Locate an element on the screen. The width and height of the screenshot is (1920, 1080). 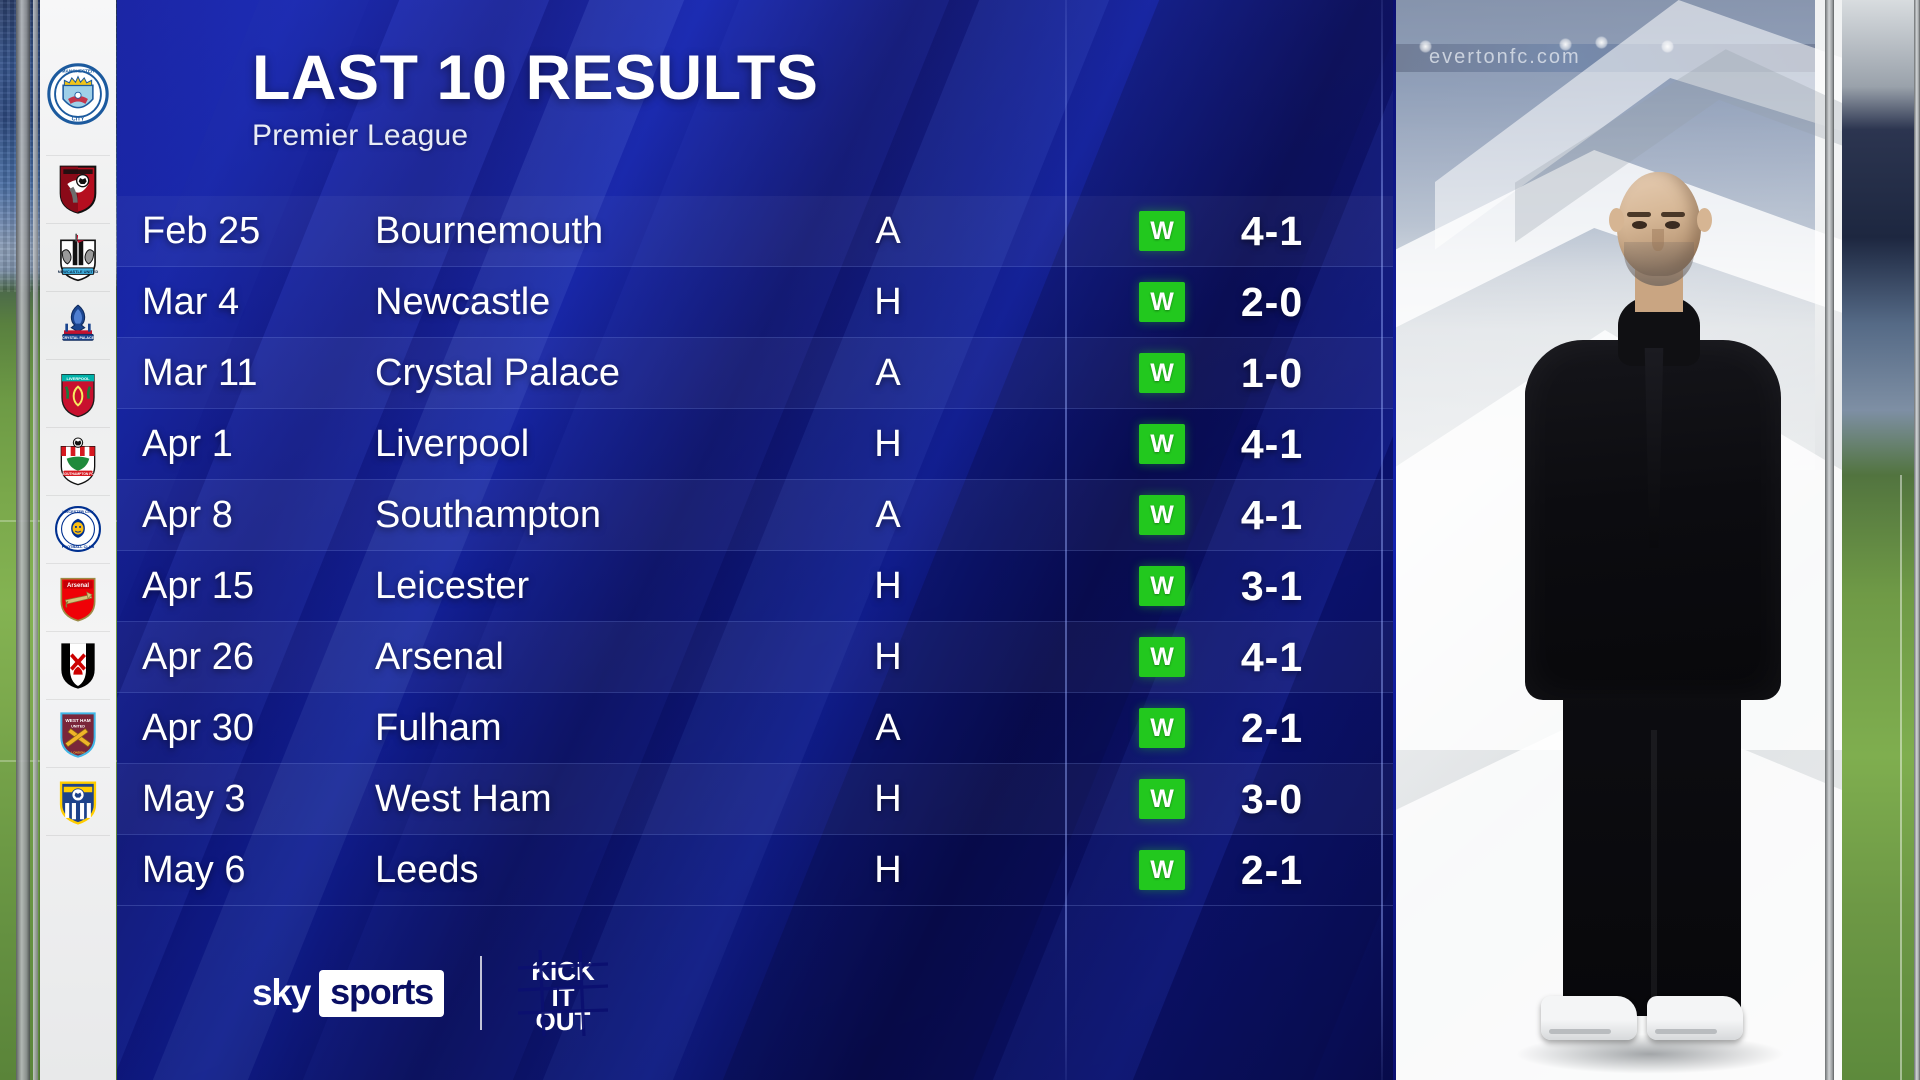
table-row: Apr 8 Southampton A W 4-1 is located at coordinates (756, 515).